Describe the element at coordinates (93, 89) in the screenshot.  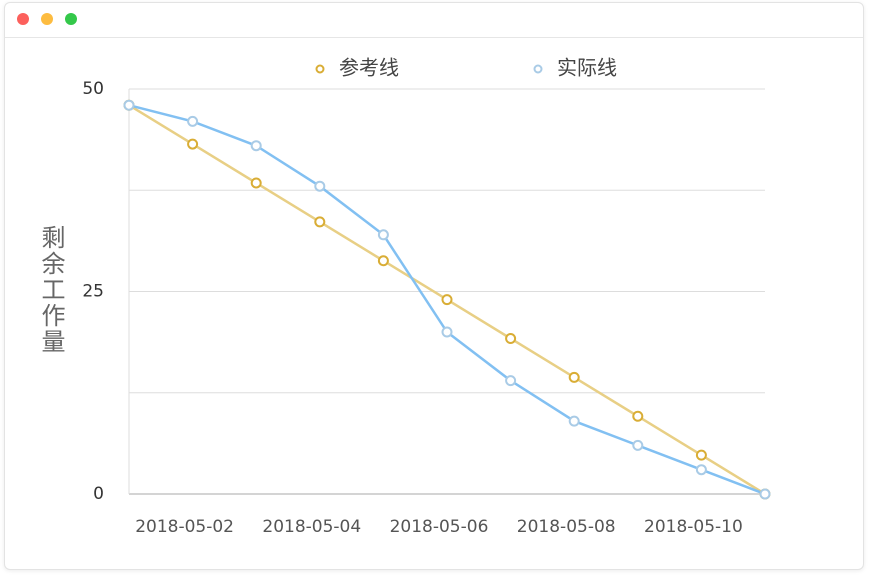
I see `y-tick-label: 50` at that location.